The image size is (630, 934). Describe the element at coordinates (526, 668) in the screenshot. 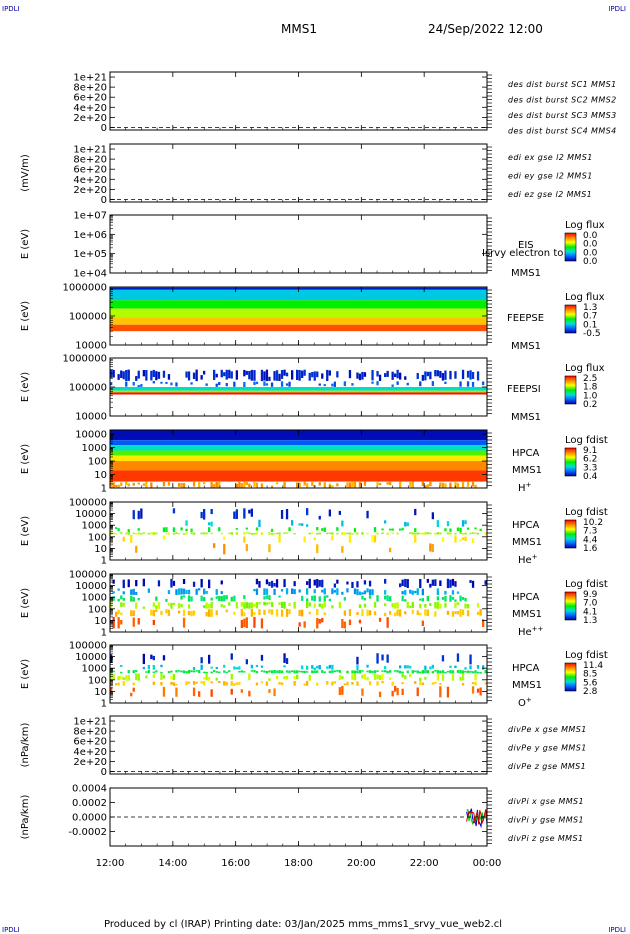

I see `instrument-label: HPCA` at that location.